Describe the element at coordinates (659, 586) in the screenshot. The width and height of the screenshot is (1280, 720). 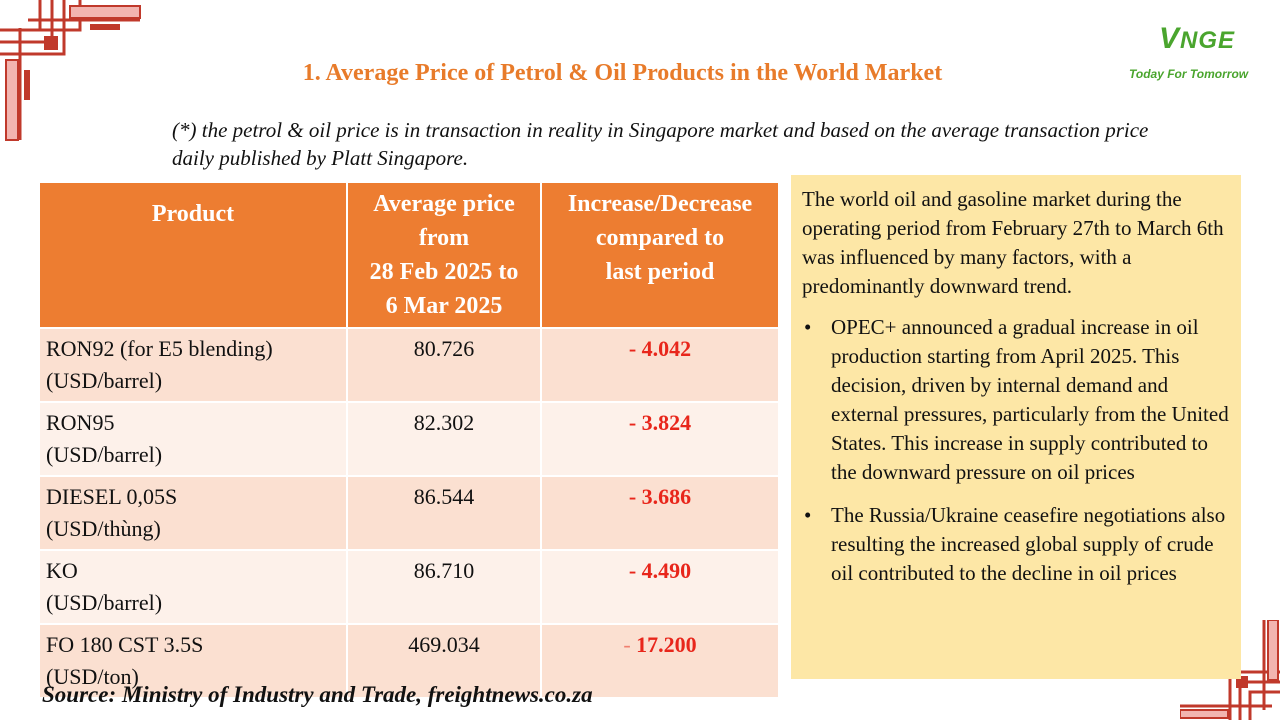
I see `change-cell: - 4.490` at that location.